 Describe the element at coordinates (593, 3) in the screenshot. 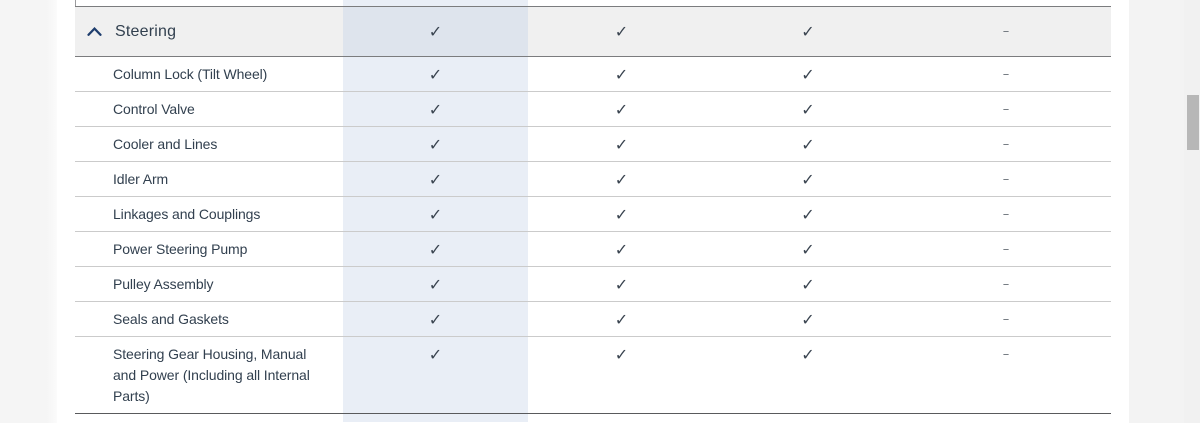

I see `previous-row-partial` at that location.